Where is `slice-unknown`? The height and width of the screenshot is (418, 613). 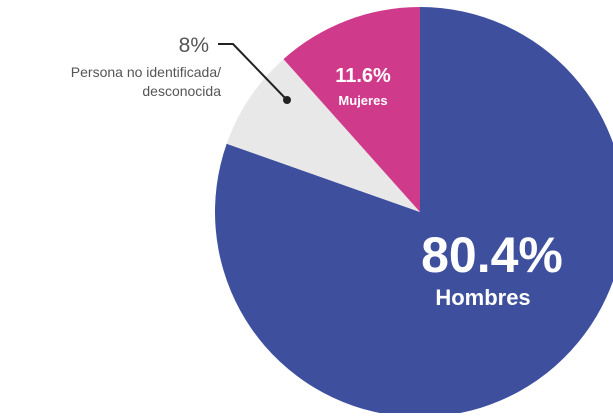 slice-unknown is located at coordinates (323, 136).